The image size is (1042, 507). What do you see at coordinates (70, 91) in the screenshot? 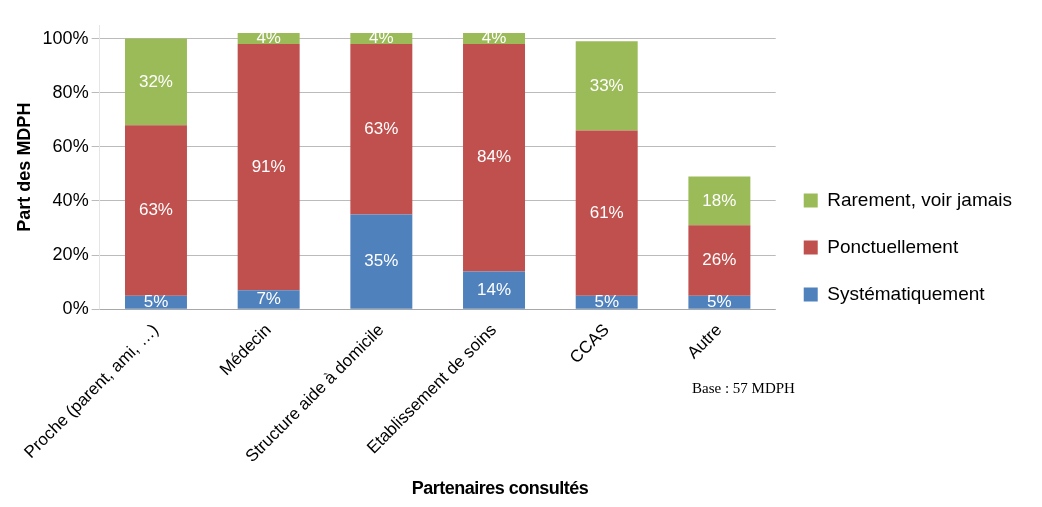
I see `y-tick-label: 80%` at bounding box center [70, 91].